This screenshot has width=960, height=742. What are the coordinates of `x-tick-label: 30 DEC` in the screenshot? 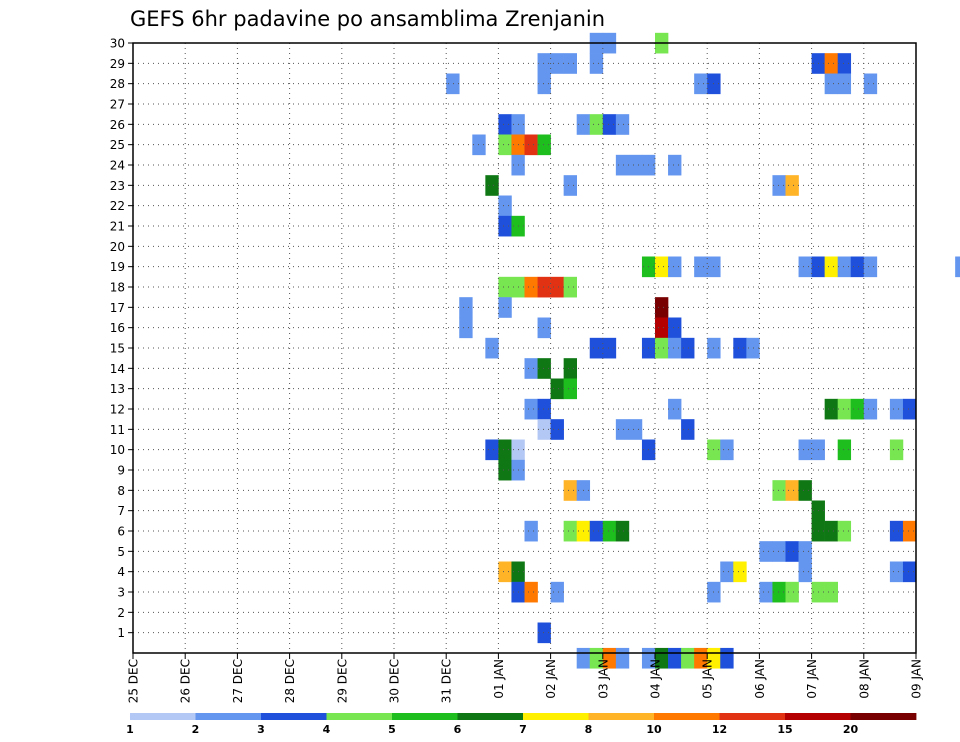 It's located at (395, 681).